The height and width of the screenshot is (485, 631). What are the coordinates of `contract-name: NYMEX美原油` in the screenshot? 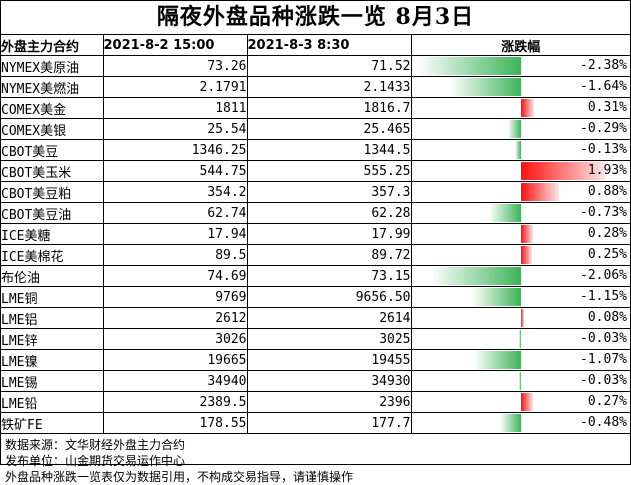 It's located at (52, 66).